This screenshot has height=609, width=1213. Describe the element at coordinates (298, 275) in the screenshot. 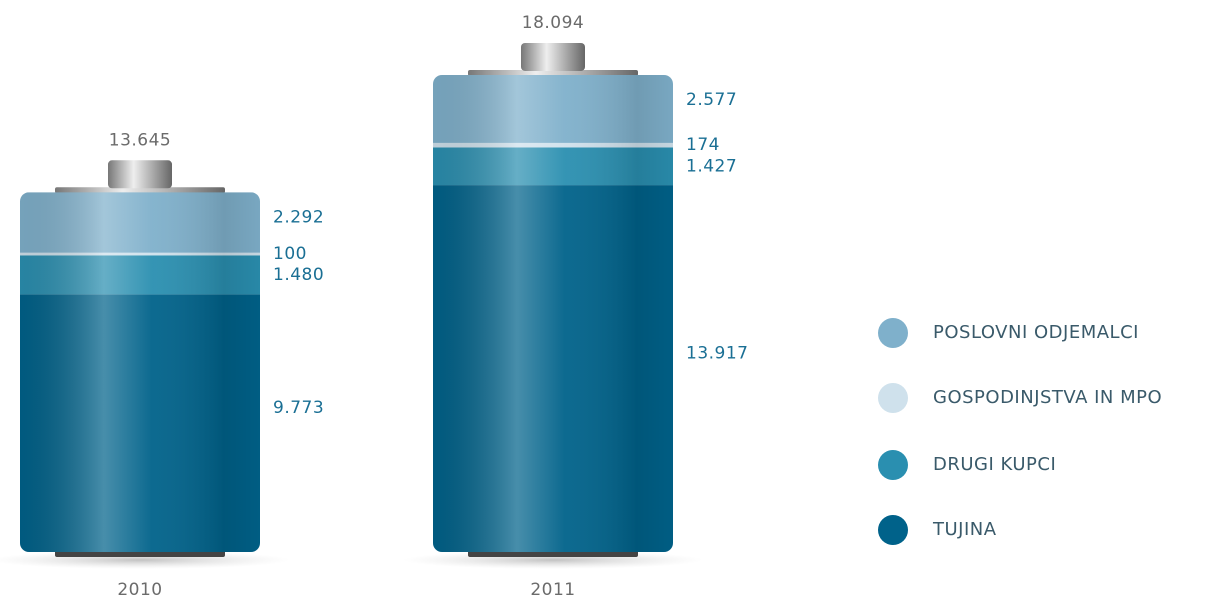

I see `value-label: 1.480` at that location.